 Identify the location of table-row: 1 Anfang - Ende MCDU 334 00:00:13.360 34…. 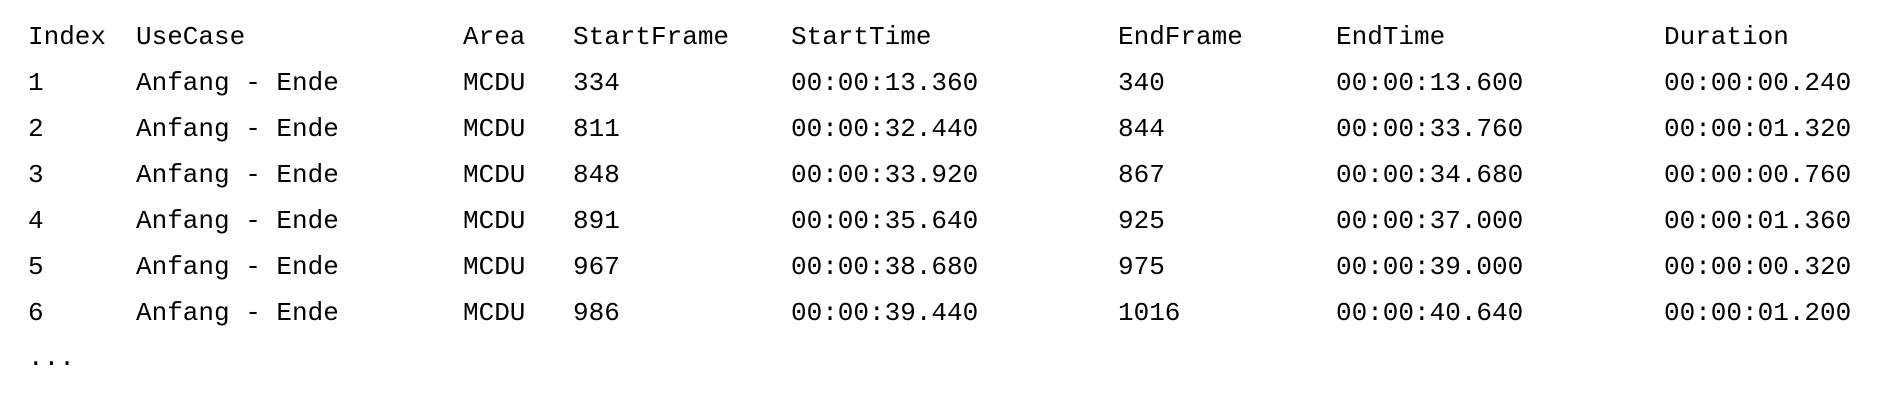
(946, 83).